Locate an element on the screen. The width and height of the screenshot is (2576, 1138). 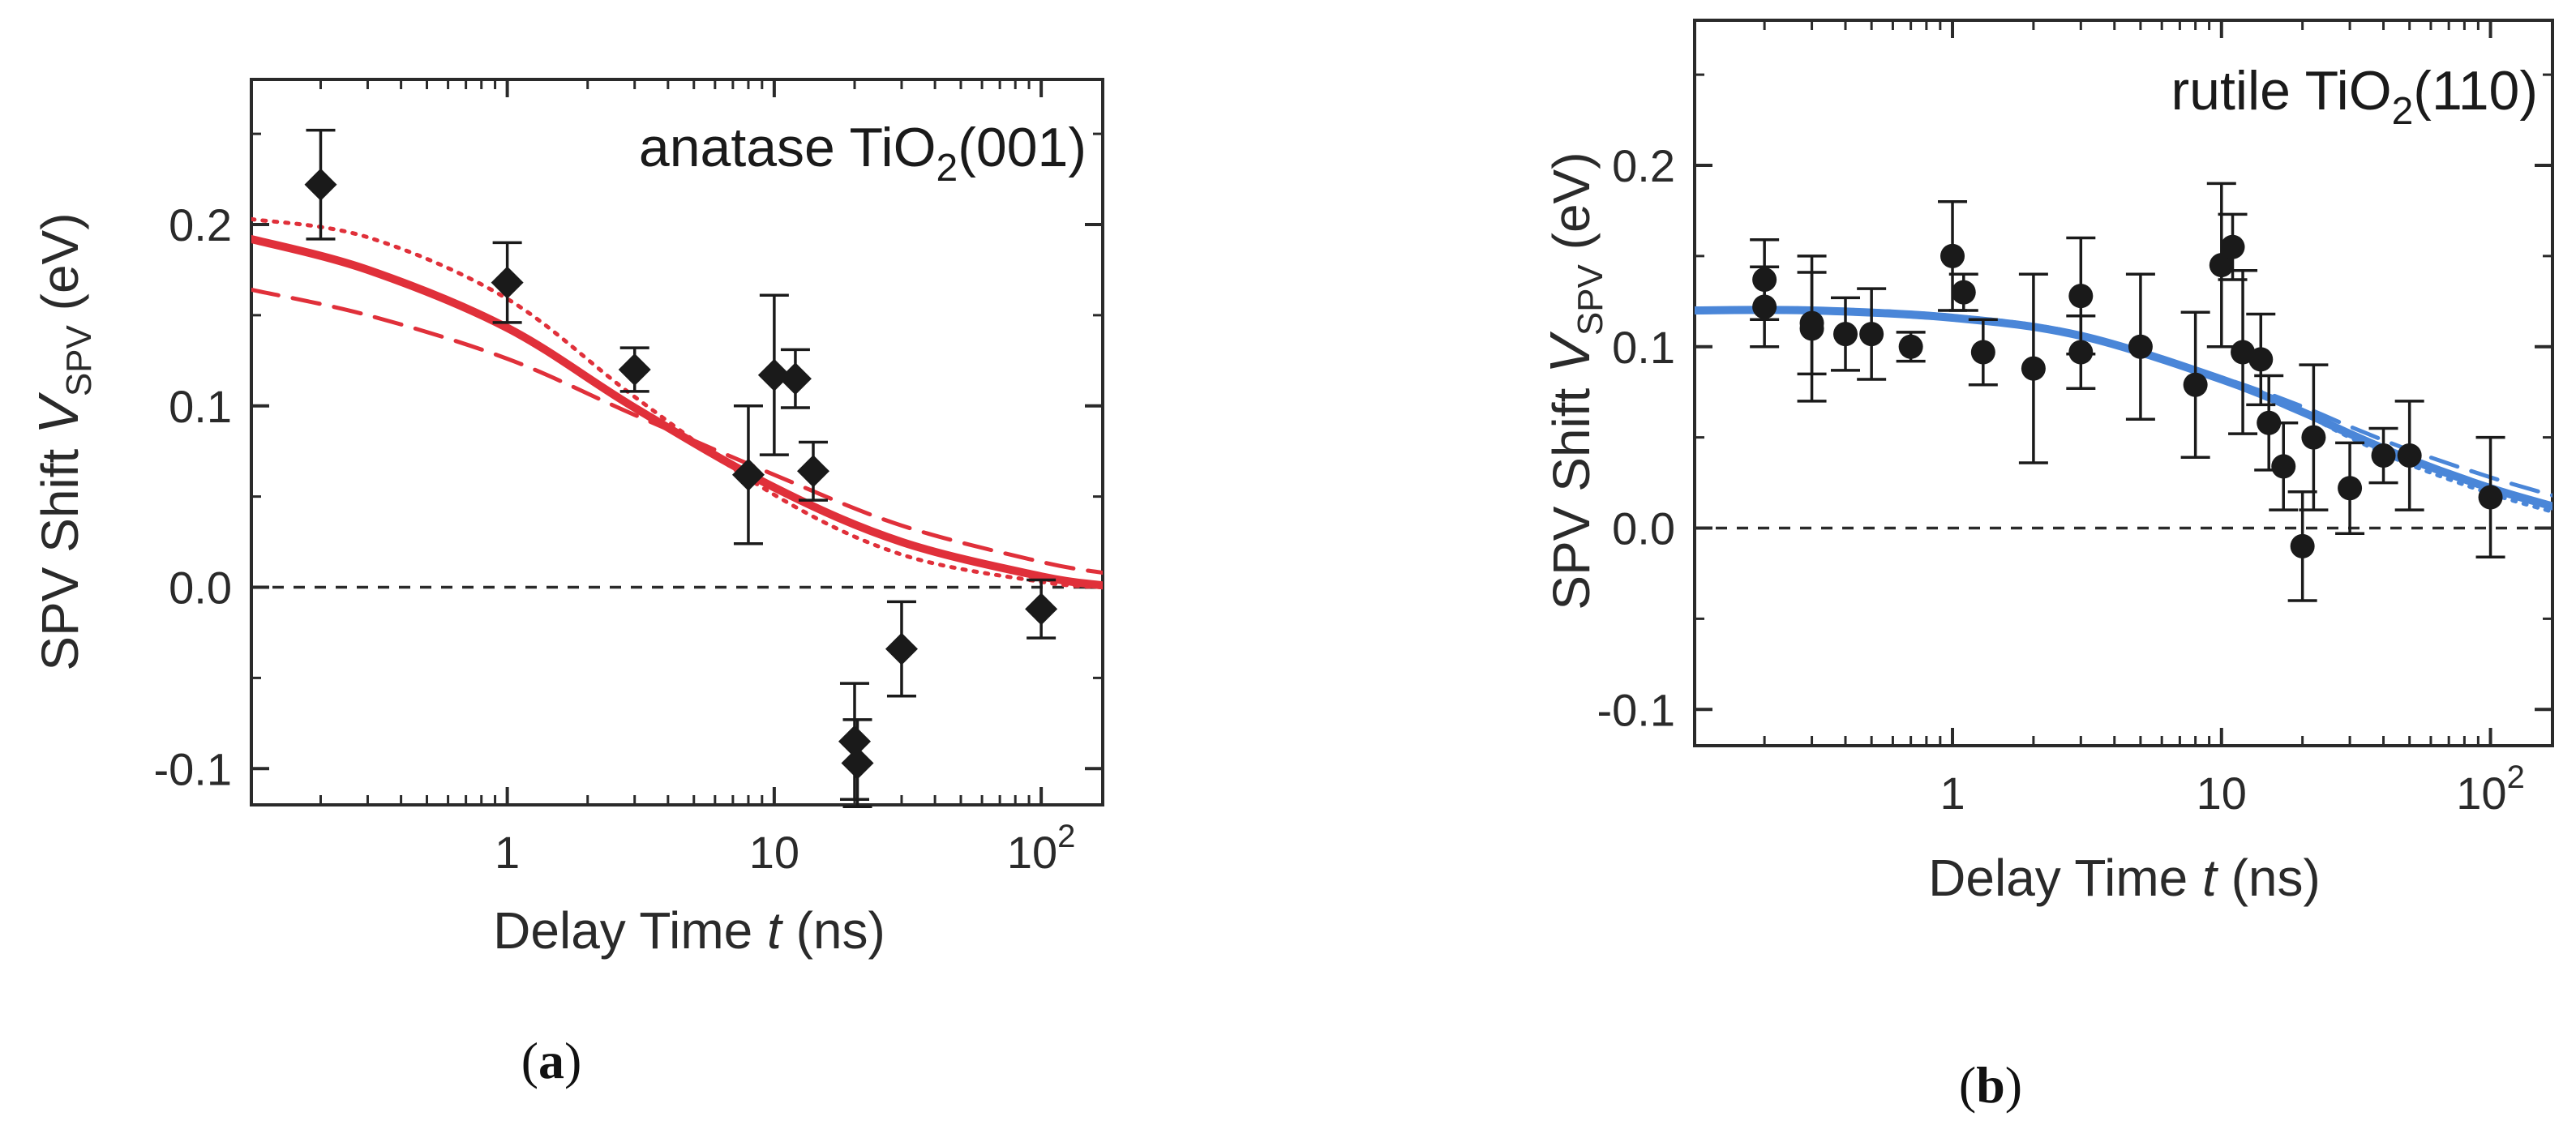
panel-title-text: anatase TiO is located at coordinates (788, 147).